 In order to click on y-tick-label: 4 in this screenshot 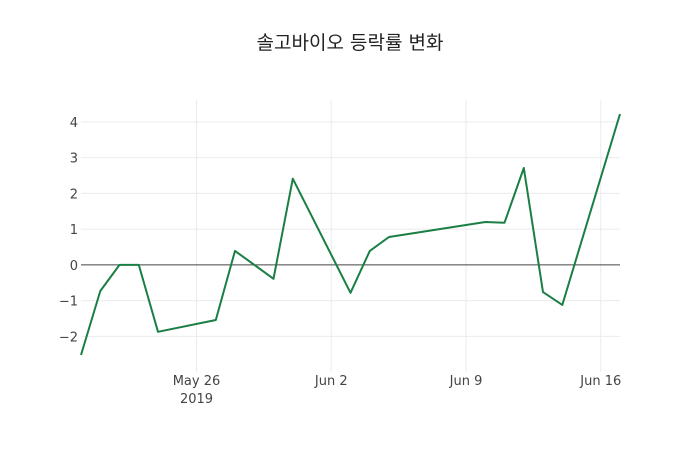, I will do `click(74, 123)`.